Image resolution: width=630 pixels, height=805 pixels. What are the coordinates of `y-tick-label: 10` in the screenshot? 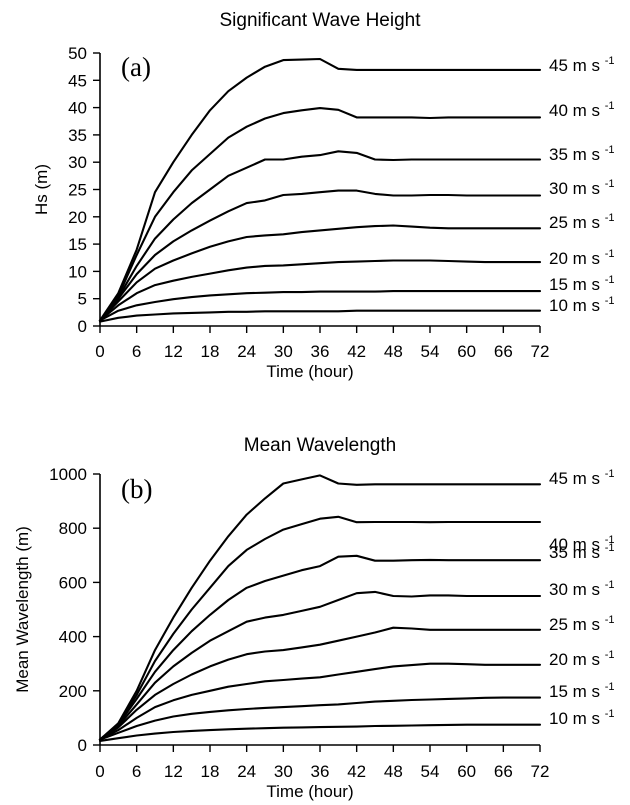 It's located at (77, 271).